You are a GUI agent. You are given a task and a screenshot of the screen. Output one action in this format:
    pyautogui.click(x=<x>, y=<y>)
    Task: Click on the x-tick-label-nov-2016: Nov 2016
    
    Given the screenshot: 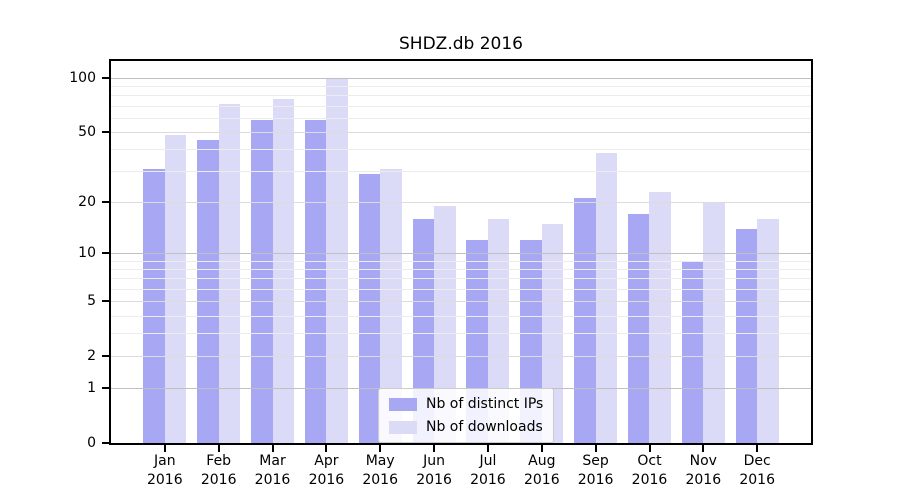 What is the action you would take?
    pyautogui.click(x=703, y=470)
    